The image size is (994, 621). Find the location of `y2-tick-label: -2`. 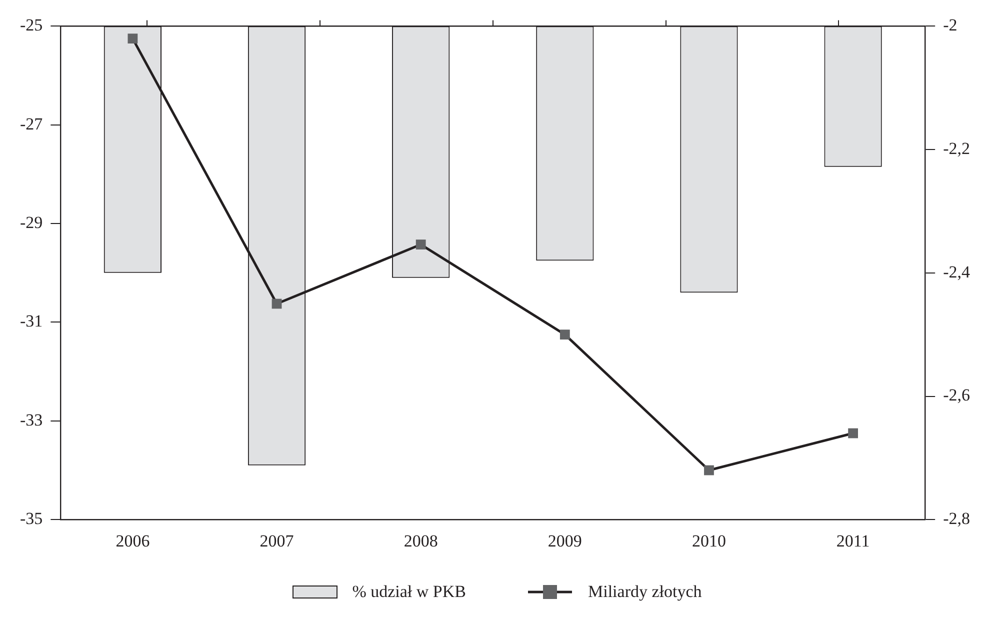

y2-tick-label: -2 is located at coordinates (950, 25).